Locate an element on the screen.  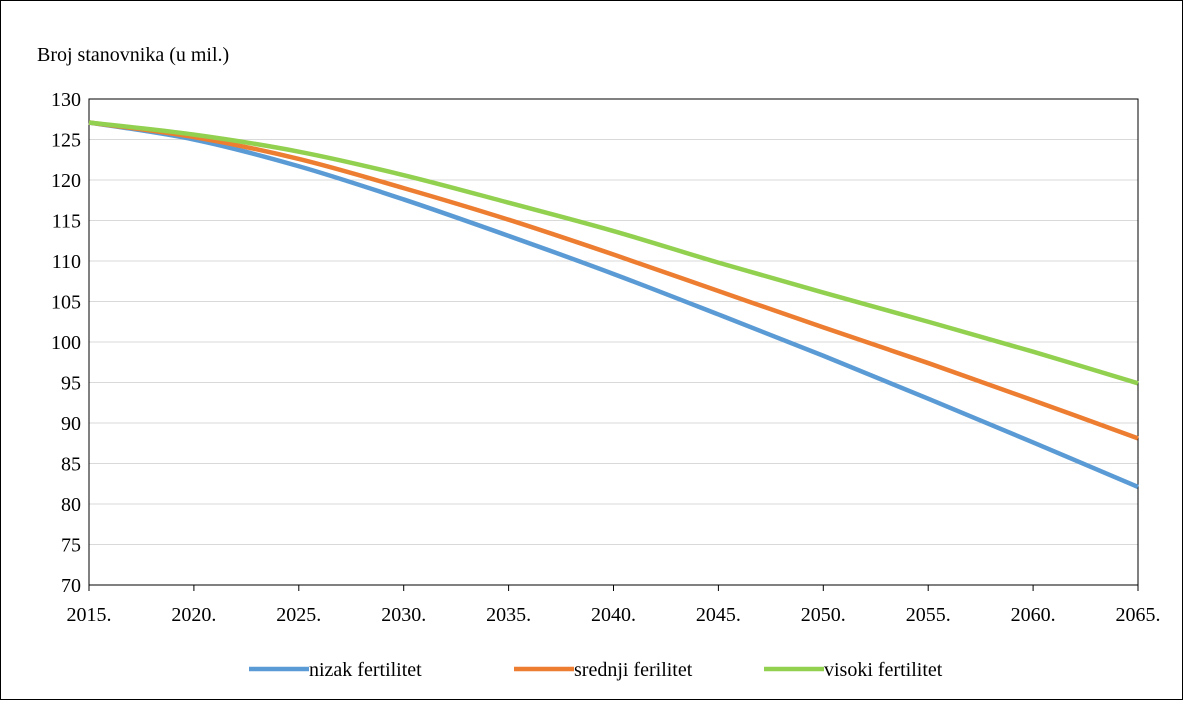
legend-label: visoki fertilitet is located at coordinates (883, 670).